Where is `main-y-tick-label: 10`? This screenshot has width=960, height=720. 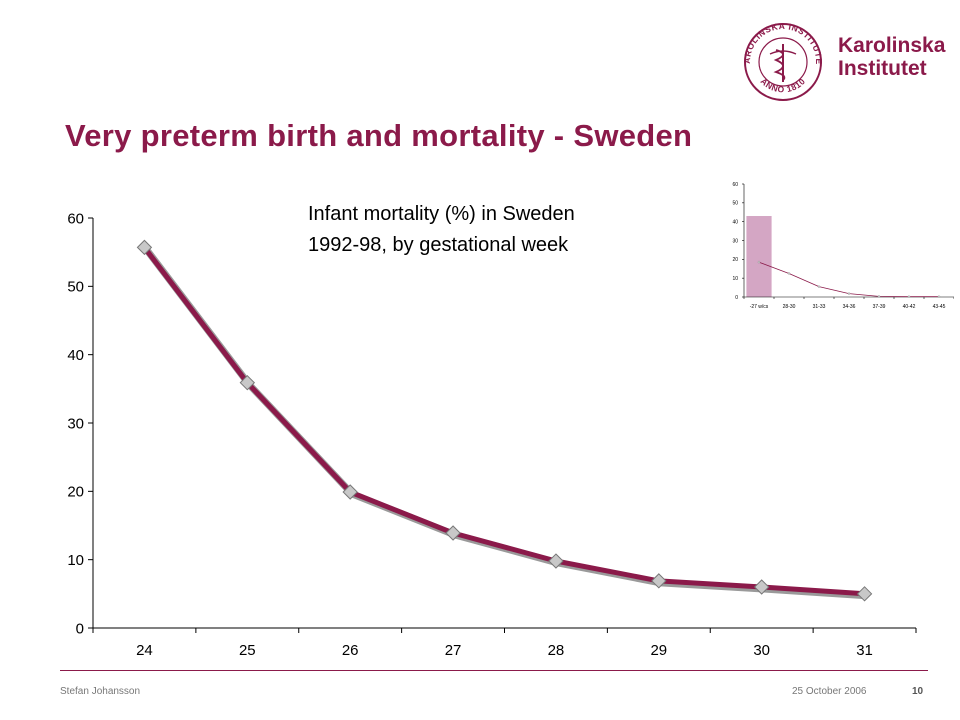
main-y-tick-label: 10 is located at coordinates (75, 560).